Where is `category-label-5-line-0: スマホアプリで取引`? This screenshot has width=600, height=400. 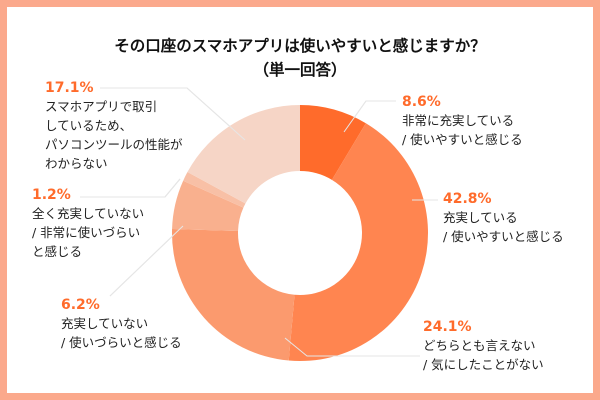 category-label-5-line-0: スマホアプリで取引 is located at coordinates (101, 106).